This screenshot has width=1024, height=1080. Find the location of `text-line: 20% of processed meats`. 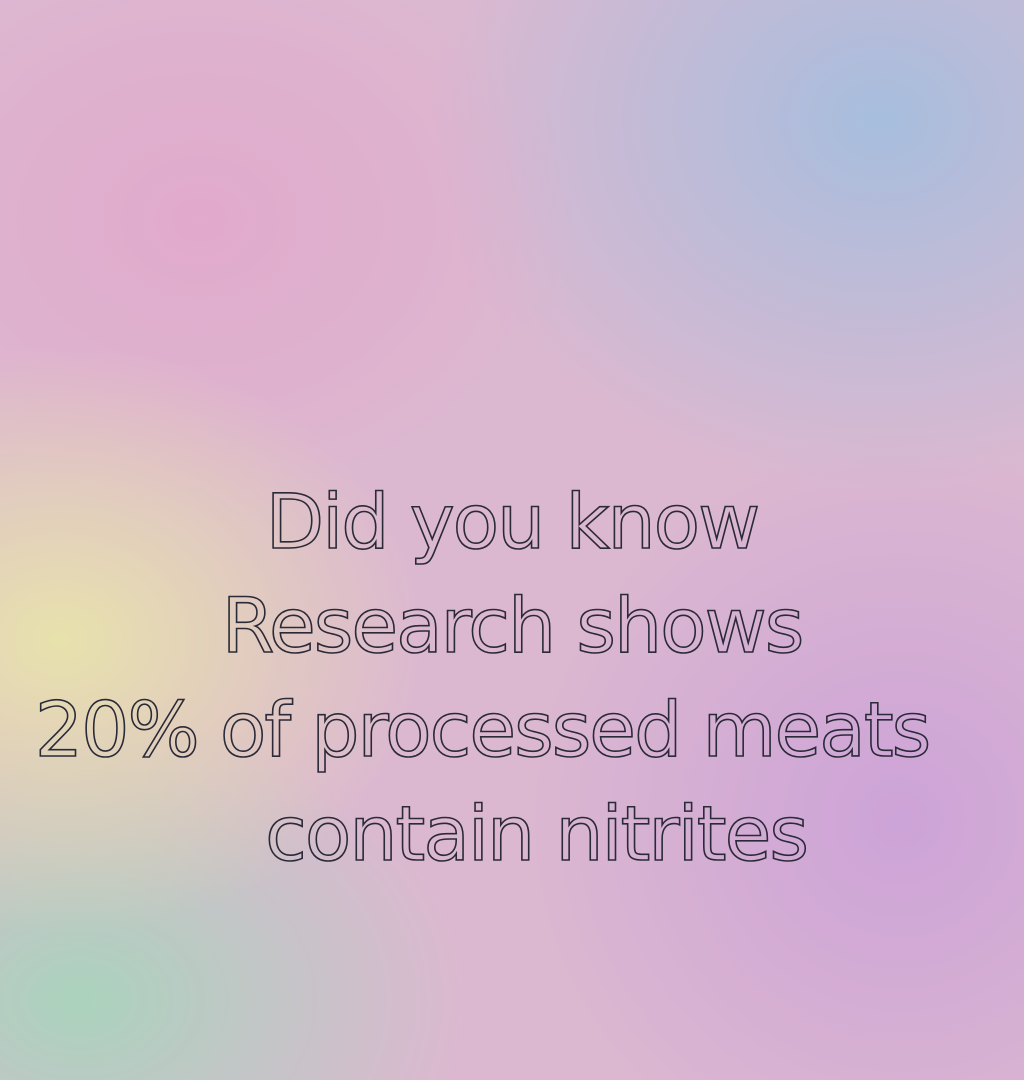

text-line: 20% of processed meats is located at coordinates (483, 729).